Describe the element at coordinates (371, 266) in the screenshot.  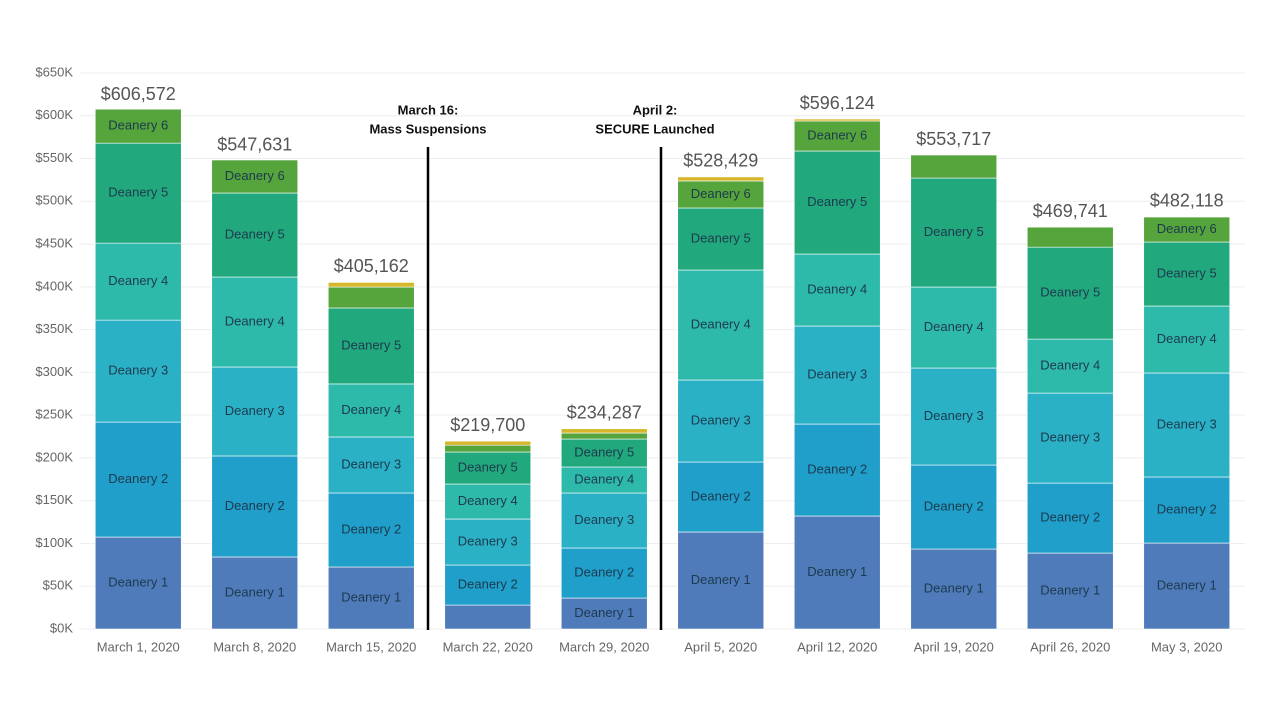
I see `total-label: $405,162` at that location.